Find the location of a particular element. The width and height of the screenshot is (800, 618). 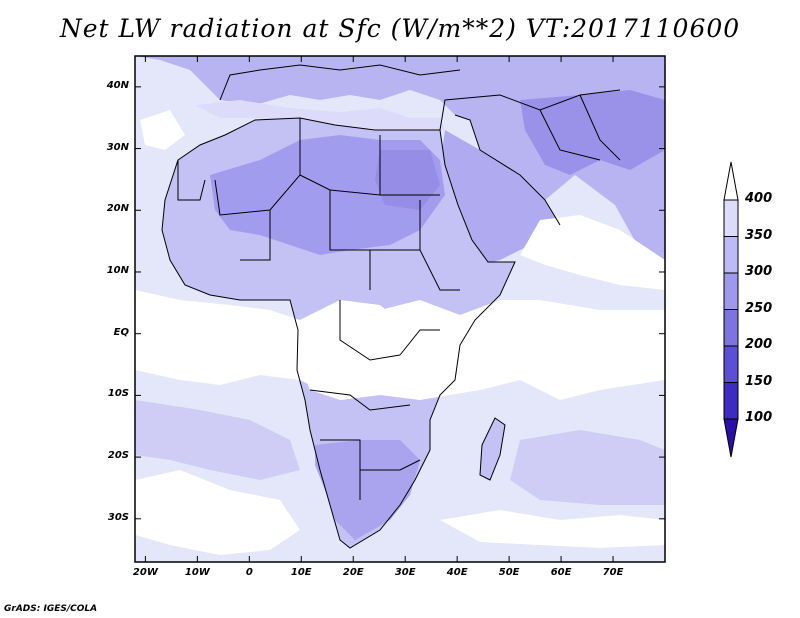

colorbar-label: 150 is located at coordinates (759, 381).